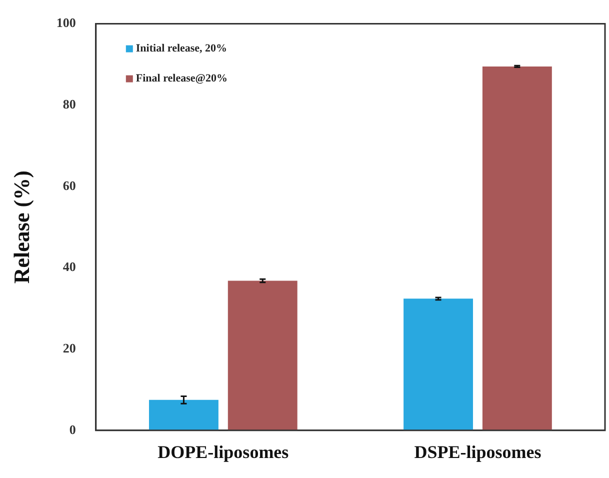 The image size is (609, 478). I want to click on y-axis-title: Release (%), so click(21, 227).